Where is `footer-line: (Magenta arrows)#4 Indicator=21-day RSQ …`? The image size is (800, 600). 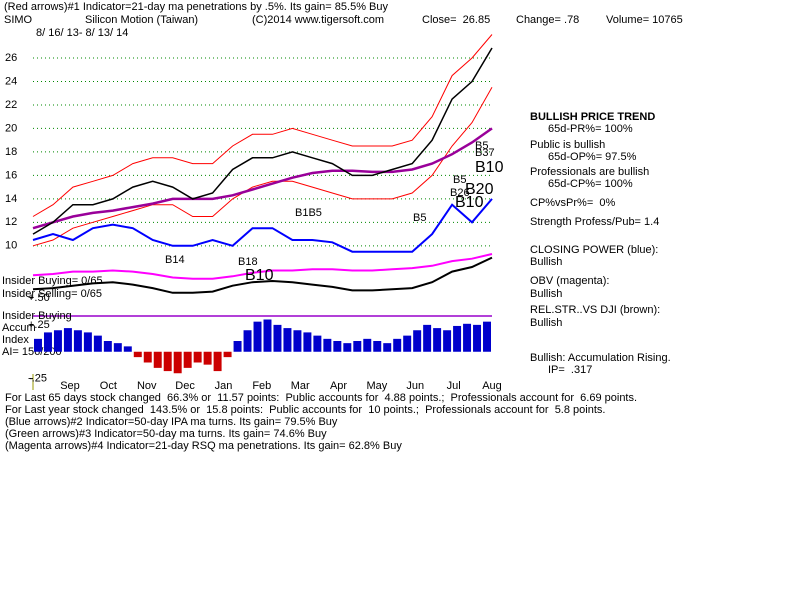 footer-line: (Magenta arrows)#4 Indicator=21-day RSQ … is located at coordinates (203, 446).